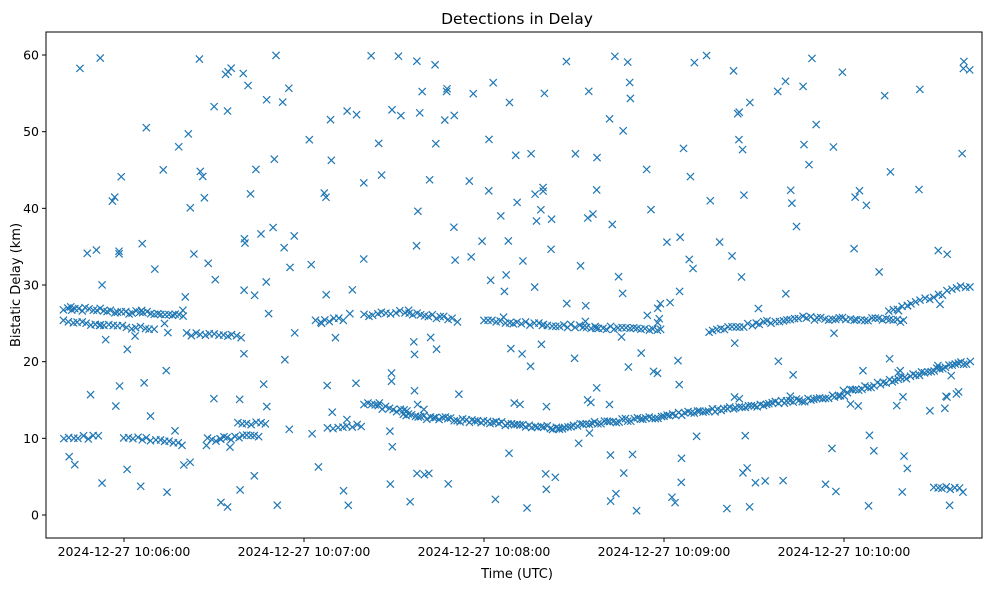 The width and height of the screenshot is (989, 590). Describe the element at coordinates (484, 551) in the screenshot. I see `x-tick-label: 2024-12-27 10:08:00` at that location.